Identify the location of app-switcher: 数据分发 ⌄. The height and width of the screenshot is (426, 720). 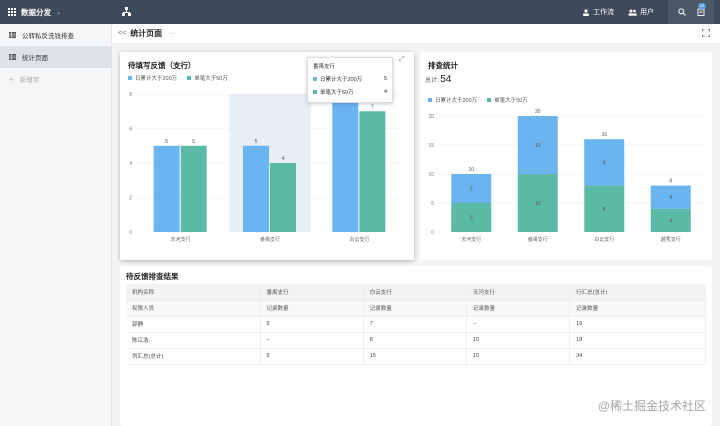
(30, 12).